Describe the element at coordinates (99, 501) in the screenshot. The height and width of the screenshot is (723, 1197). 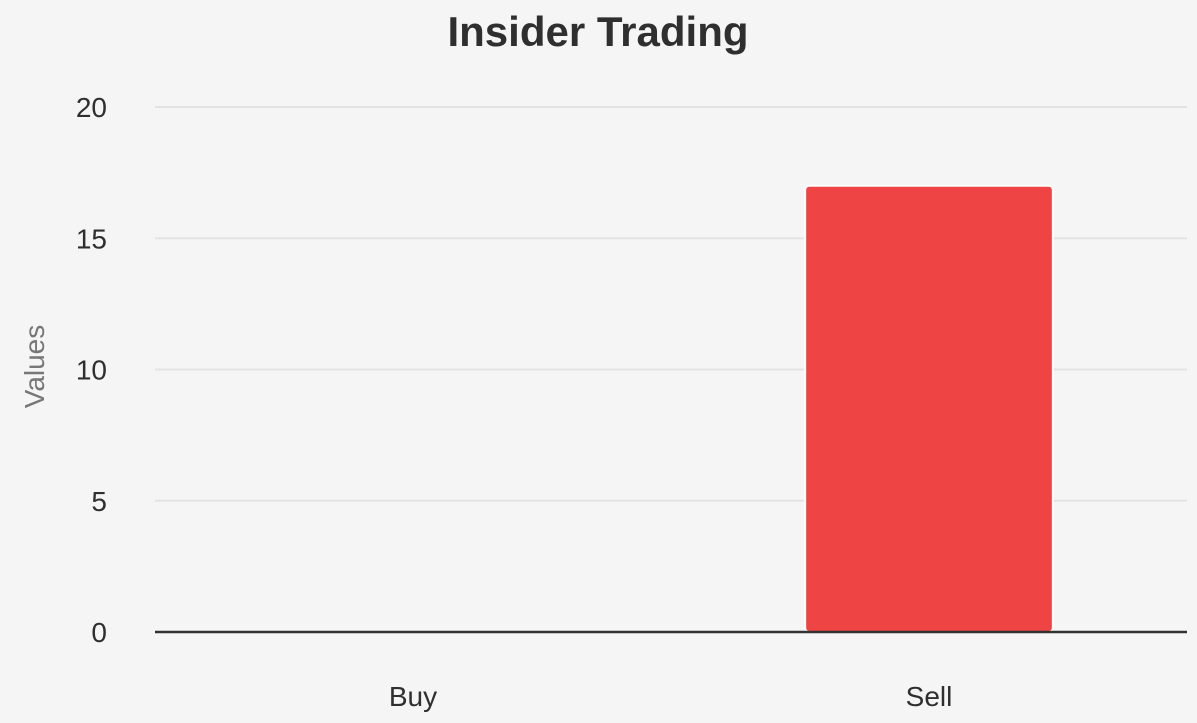
I see `y-tick-label: 5` at that location.